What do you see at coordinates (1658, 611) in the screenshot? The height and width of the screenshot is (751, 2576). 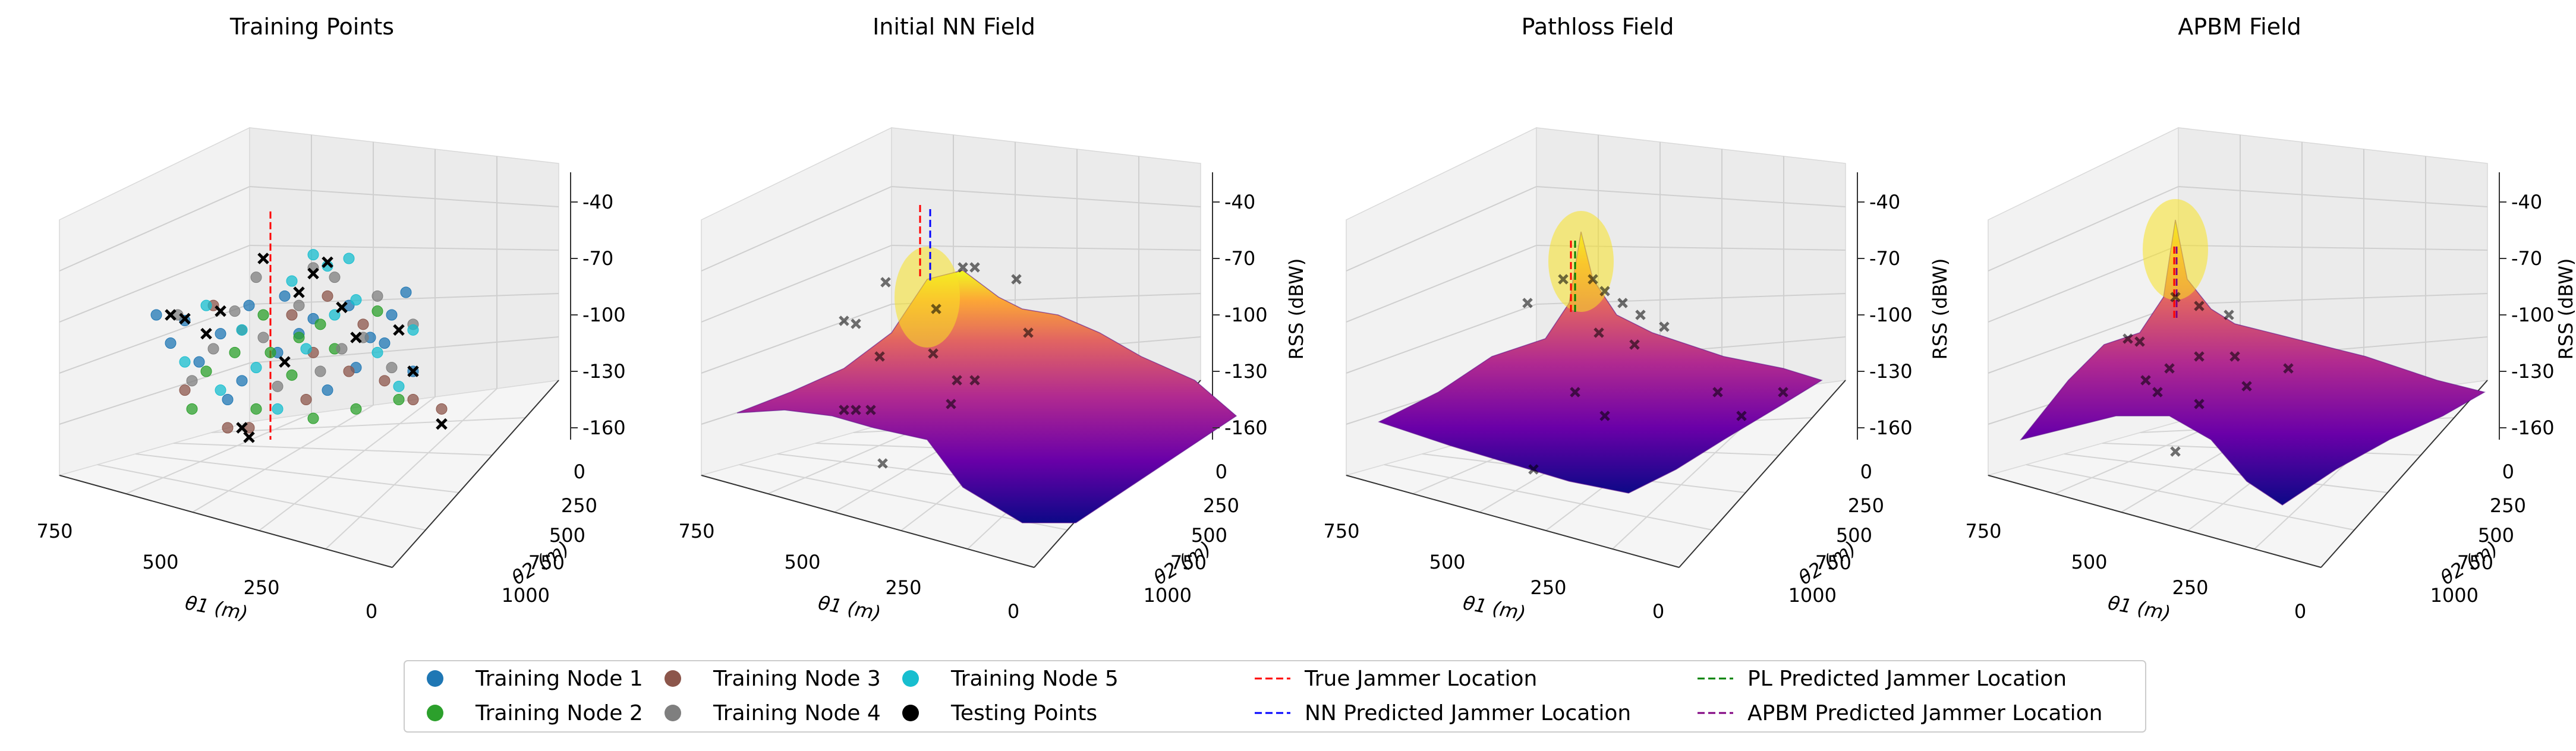 I see `x-tick-label: 0` at bounding box center [1658, 611].